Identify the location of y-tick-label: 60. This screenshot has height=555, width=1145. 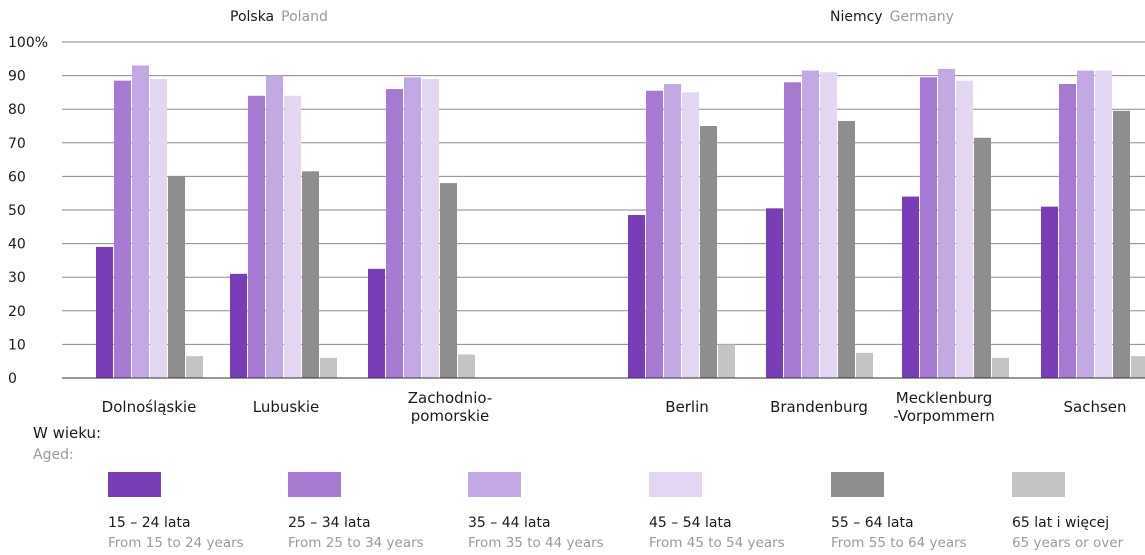
(17, 177).